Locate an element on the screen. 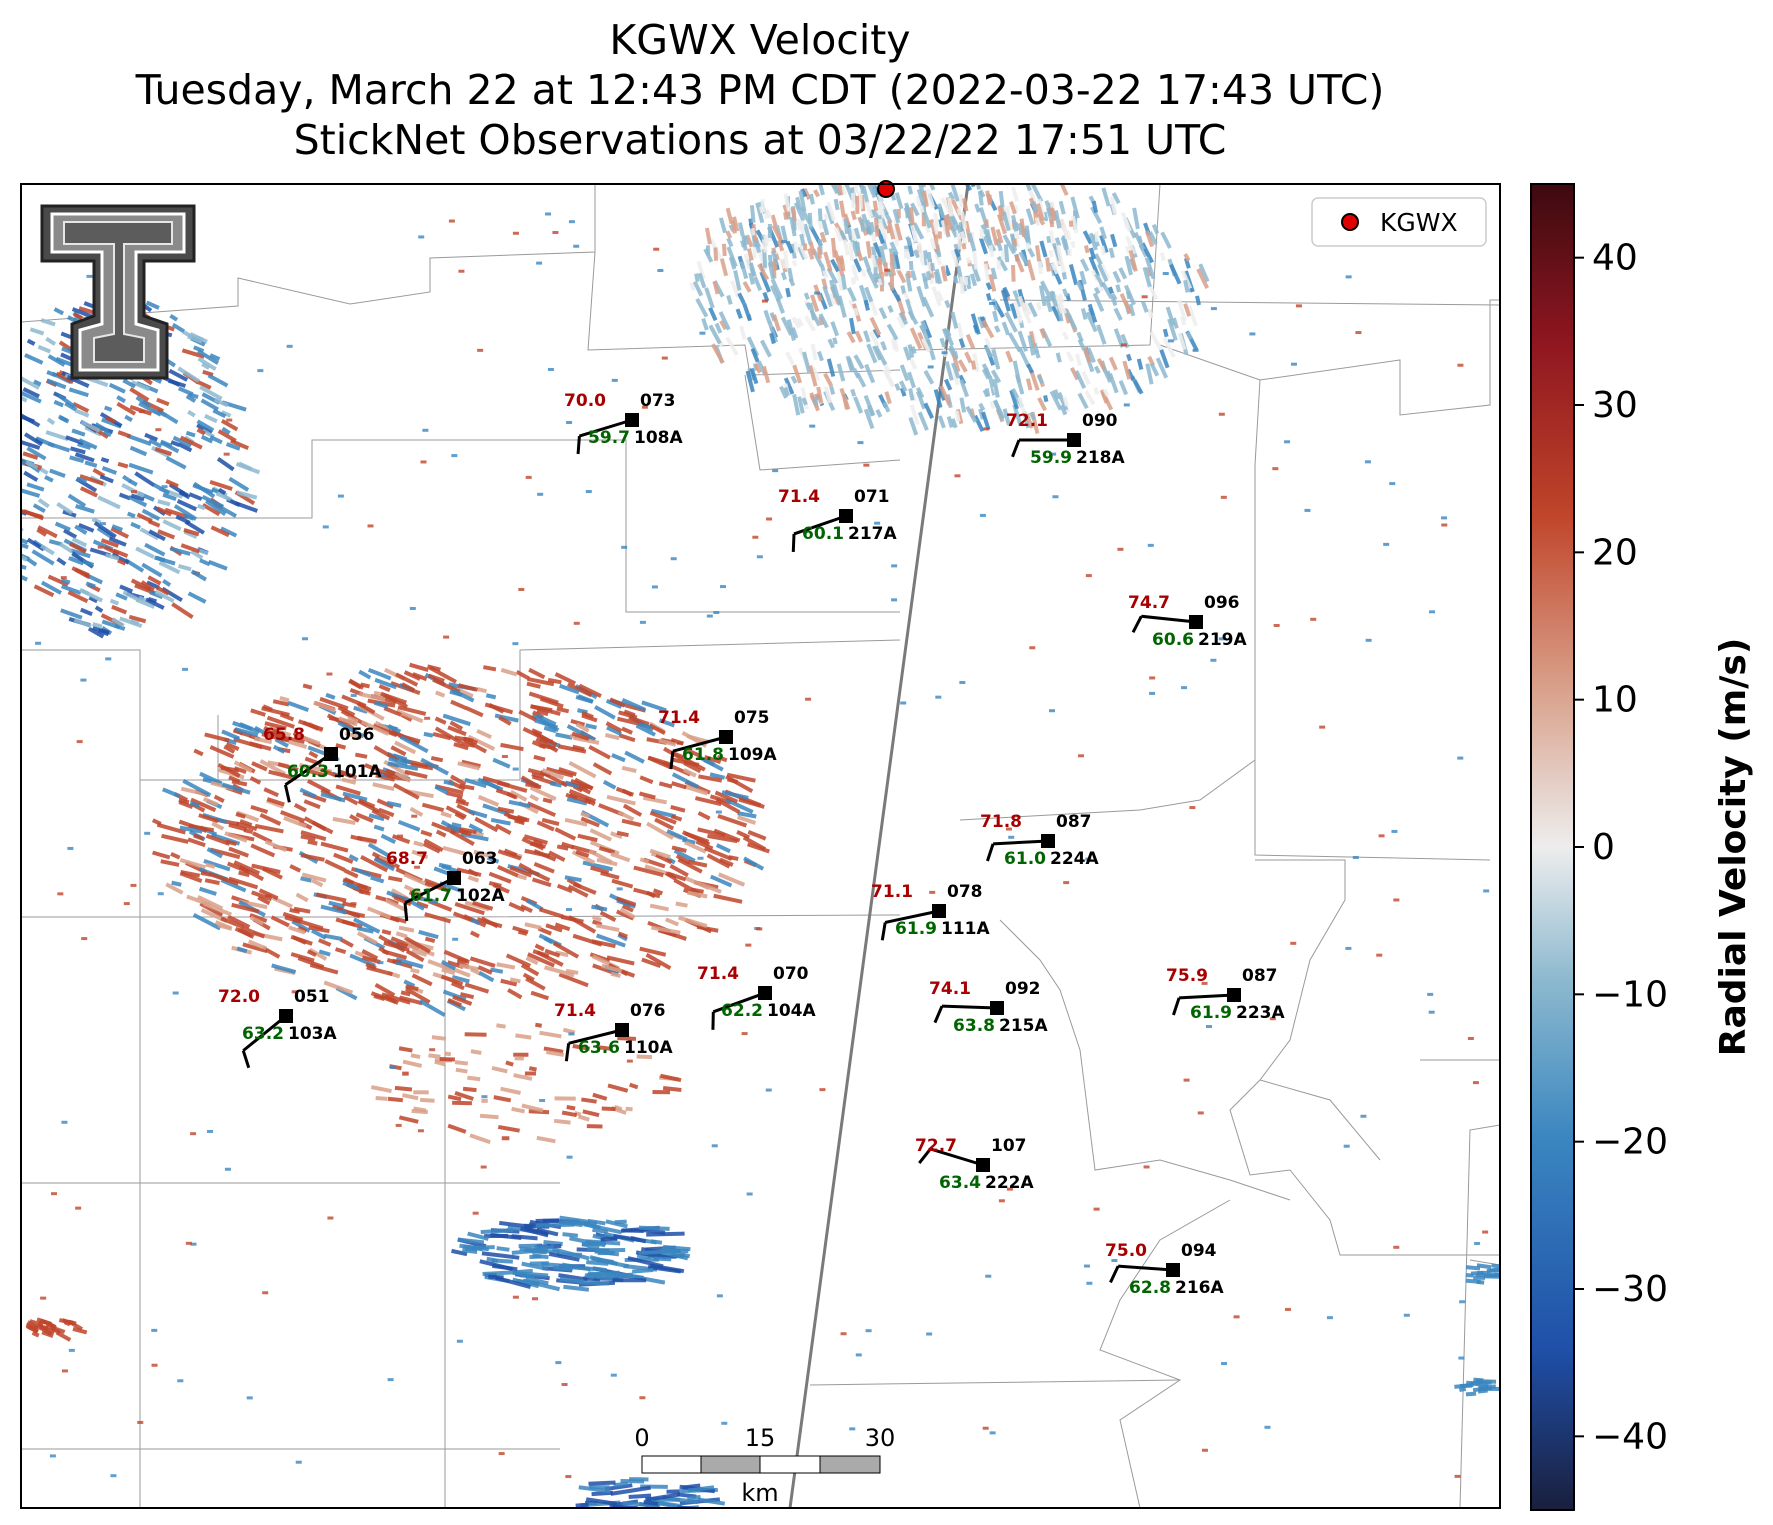  scale-bar: 0 15 30 km is located at coordinates (764, 1465).